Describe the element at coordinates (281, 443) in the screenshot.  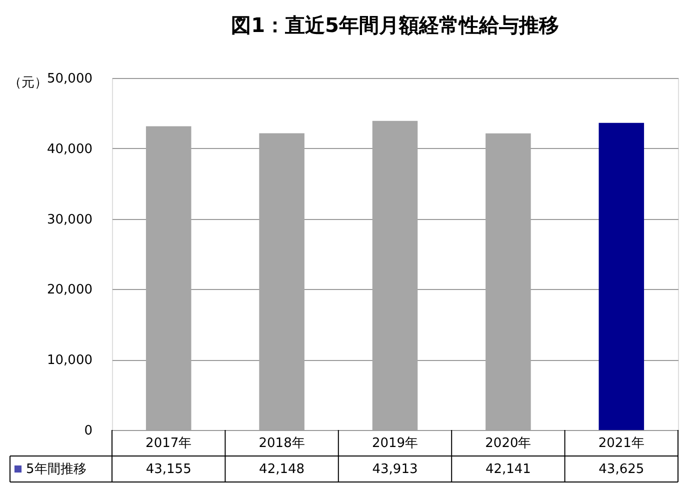
I see `x-tick-label: 2018年` at that location.